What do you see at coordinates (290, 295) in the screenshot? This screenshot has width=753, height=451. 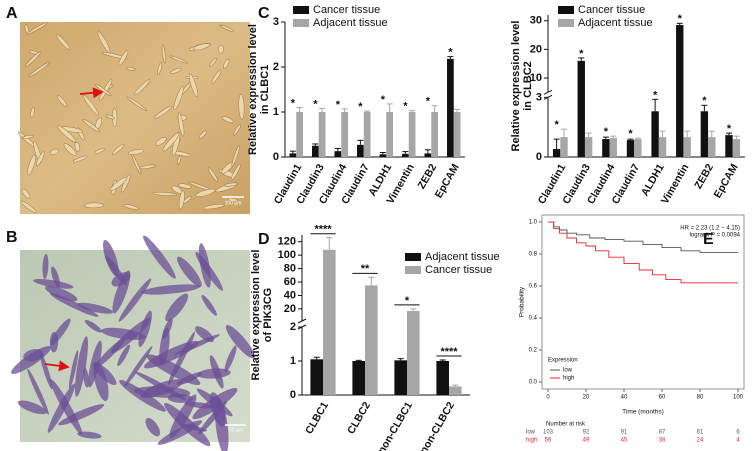 I see `y-tick-label: 40` at bounding box center [290, 295].